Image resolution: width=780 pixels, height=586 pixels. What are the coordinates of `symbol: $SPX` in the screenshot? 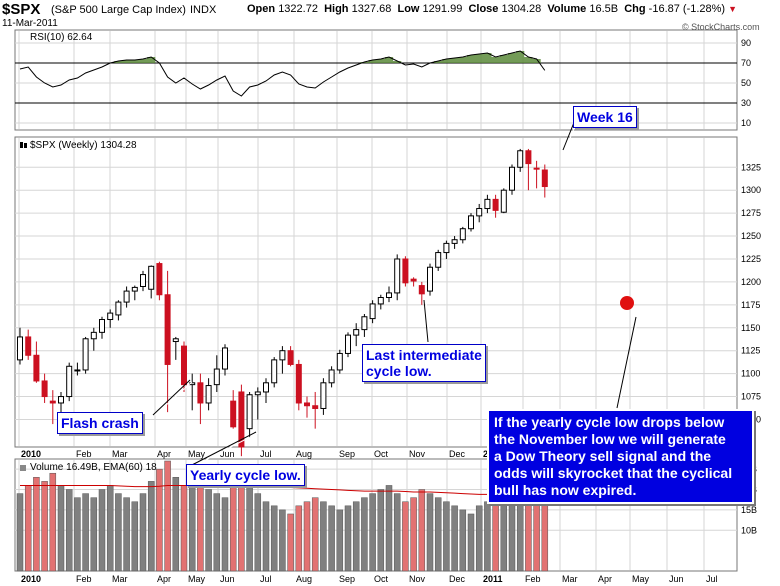 It's located at (21, 9).